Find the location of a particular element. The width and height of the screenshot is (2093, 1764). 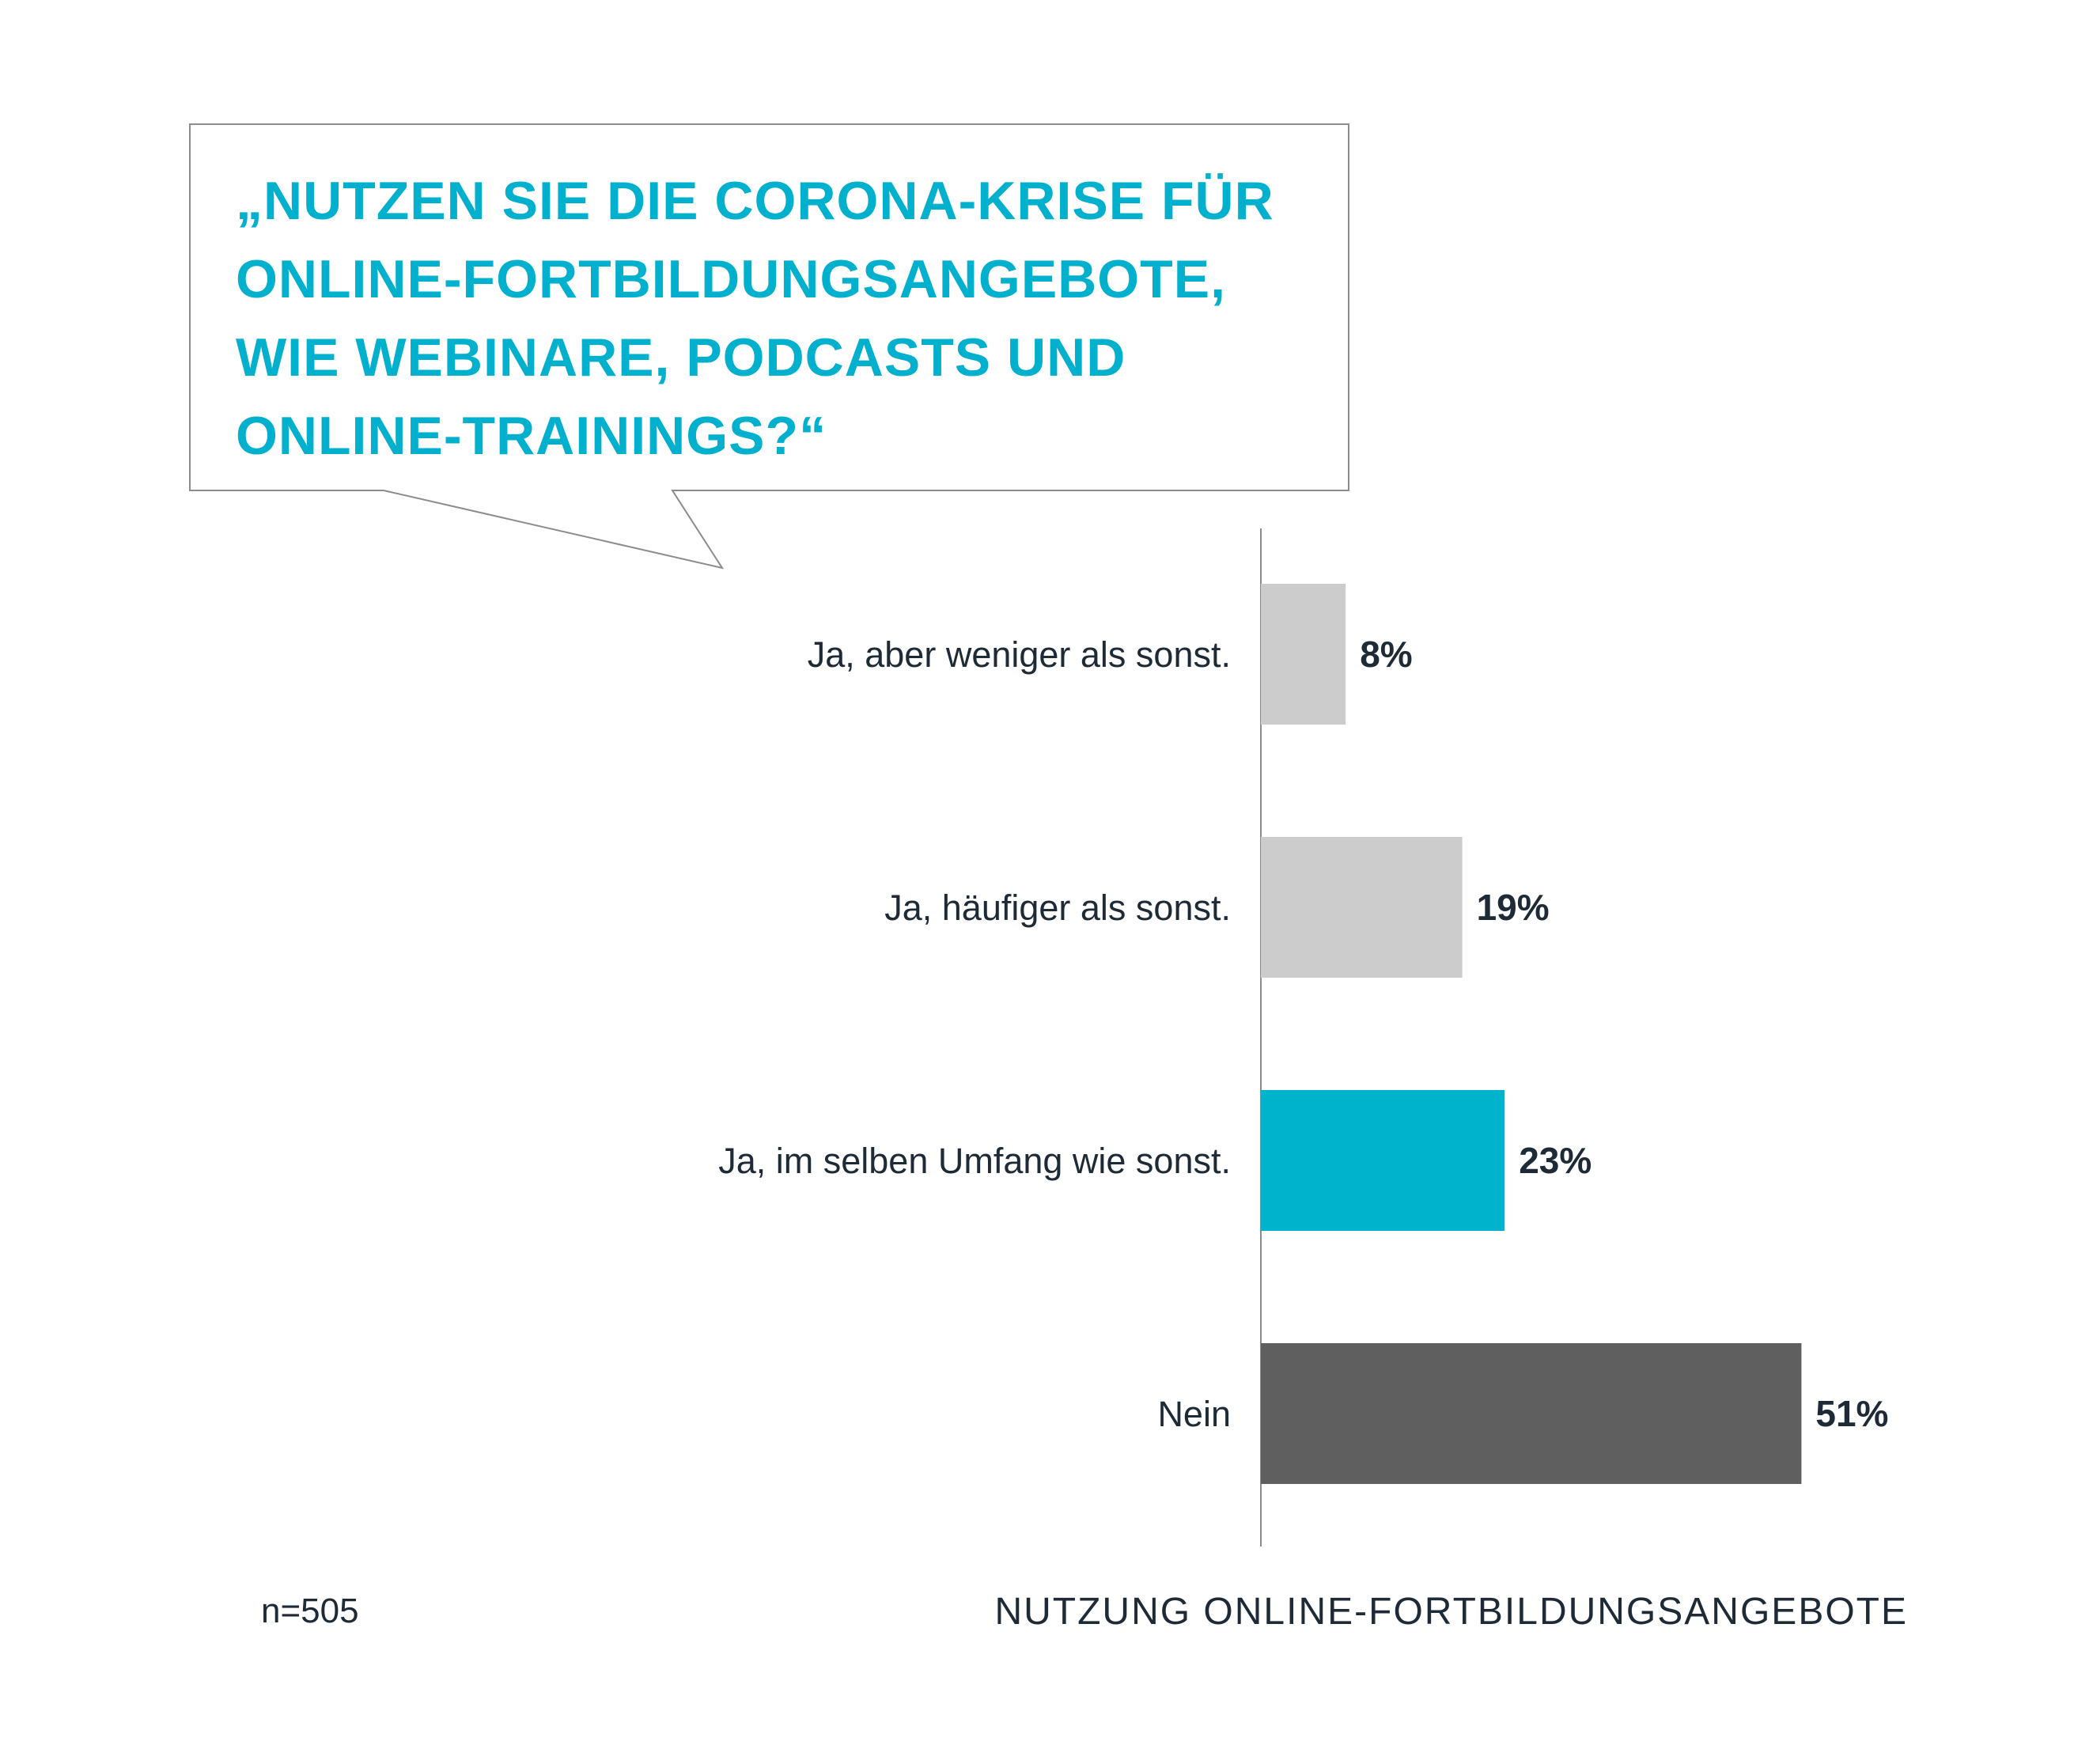

value-label-0: 8% is located at coordinates (1386, 655).